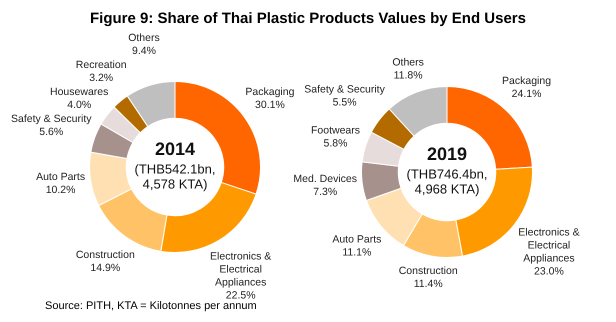 This screenshot has height=322, width=616. What do you see at coordinates (325, 178) in the screenshot?
I see `slice-label: Med. Devices` at bounding box center [325, 178].